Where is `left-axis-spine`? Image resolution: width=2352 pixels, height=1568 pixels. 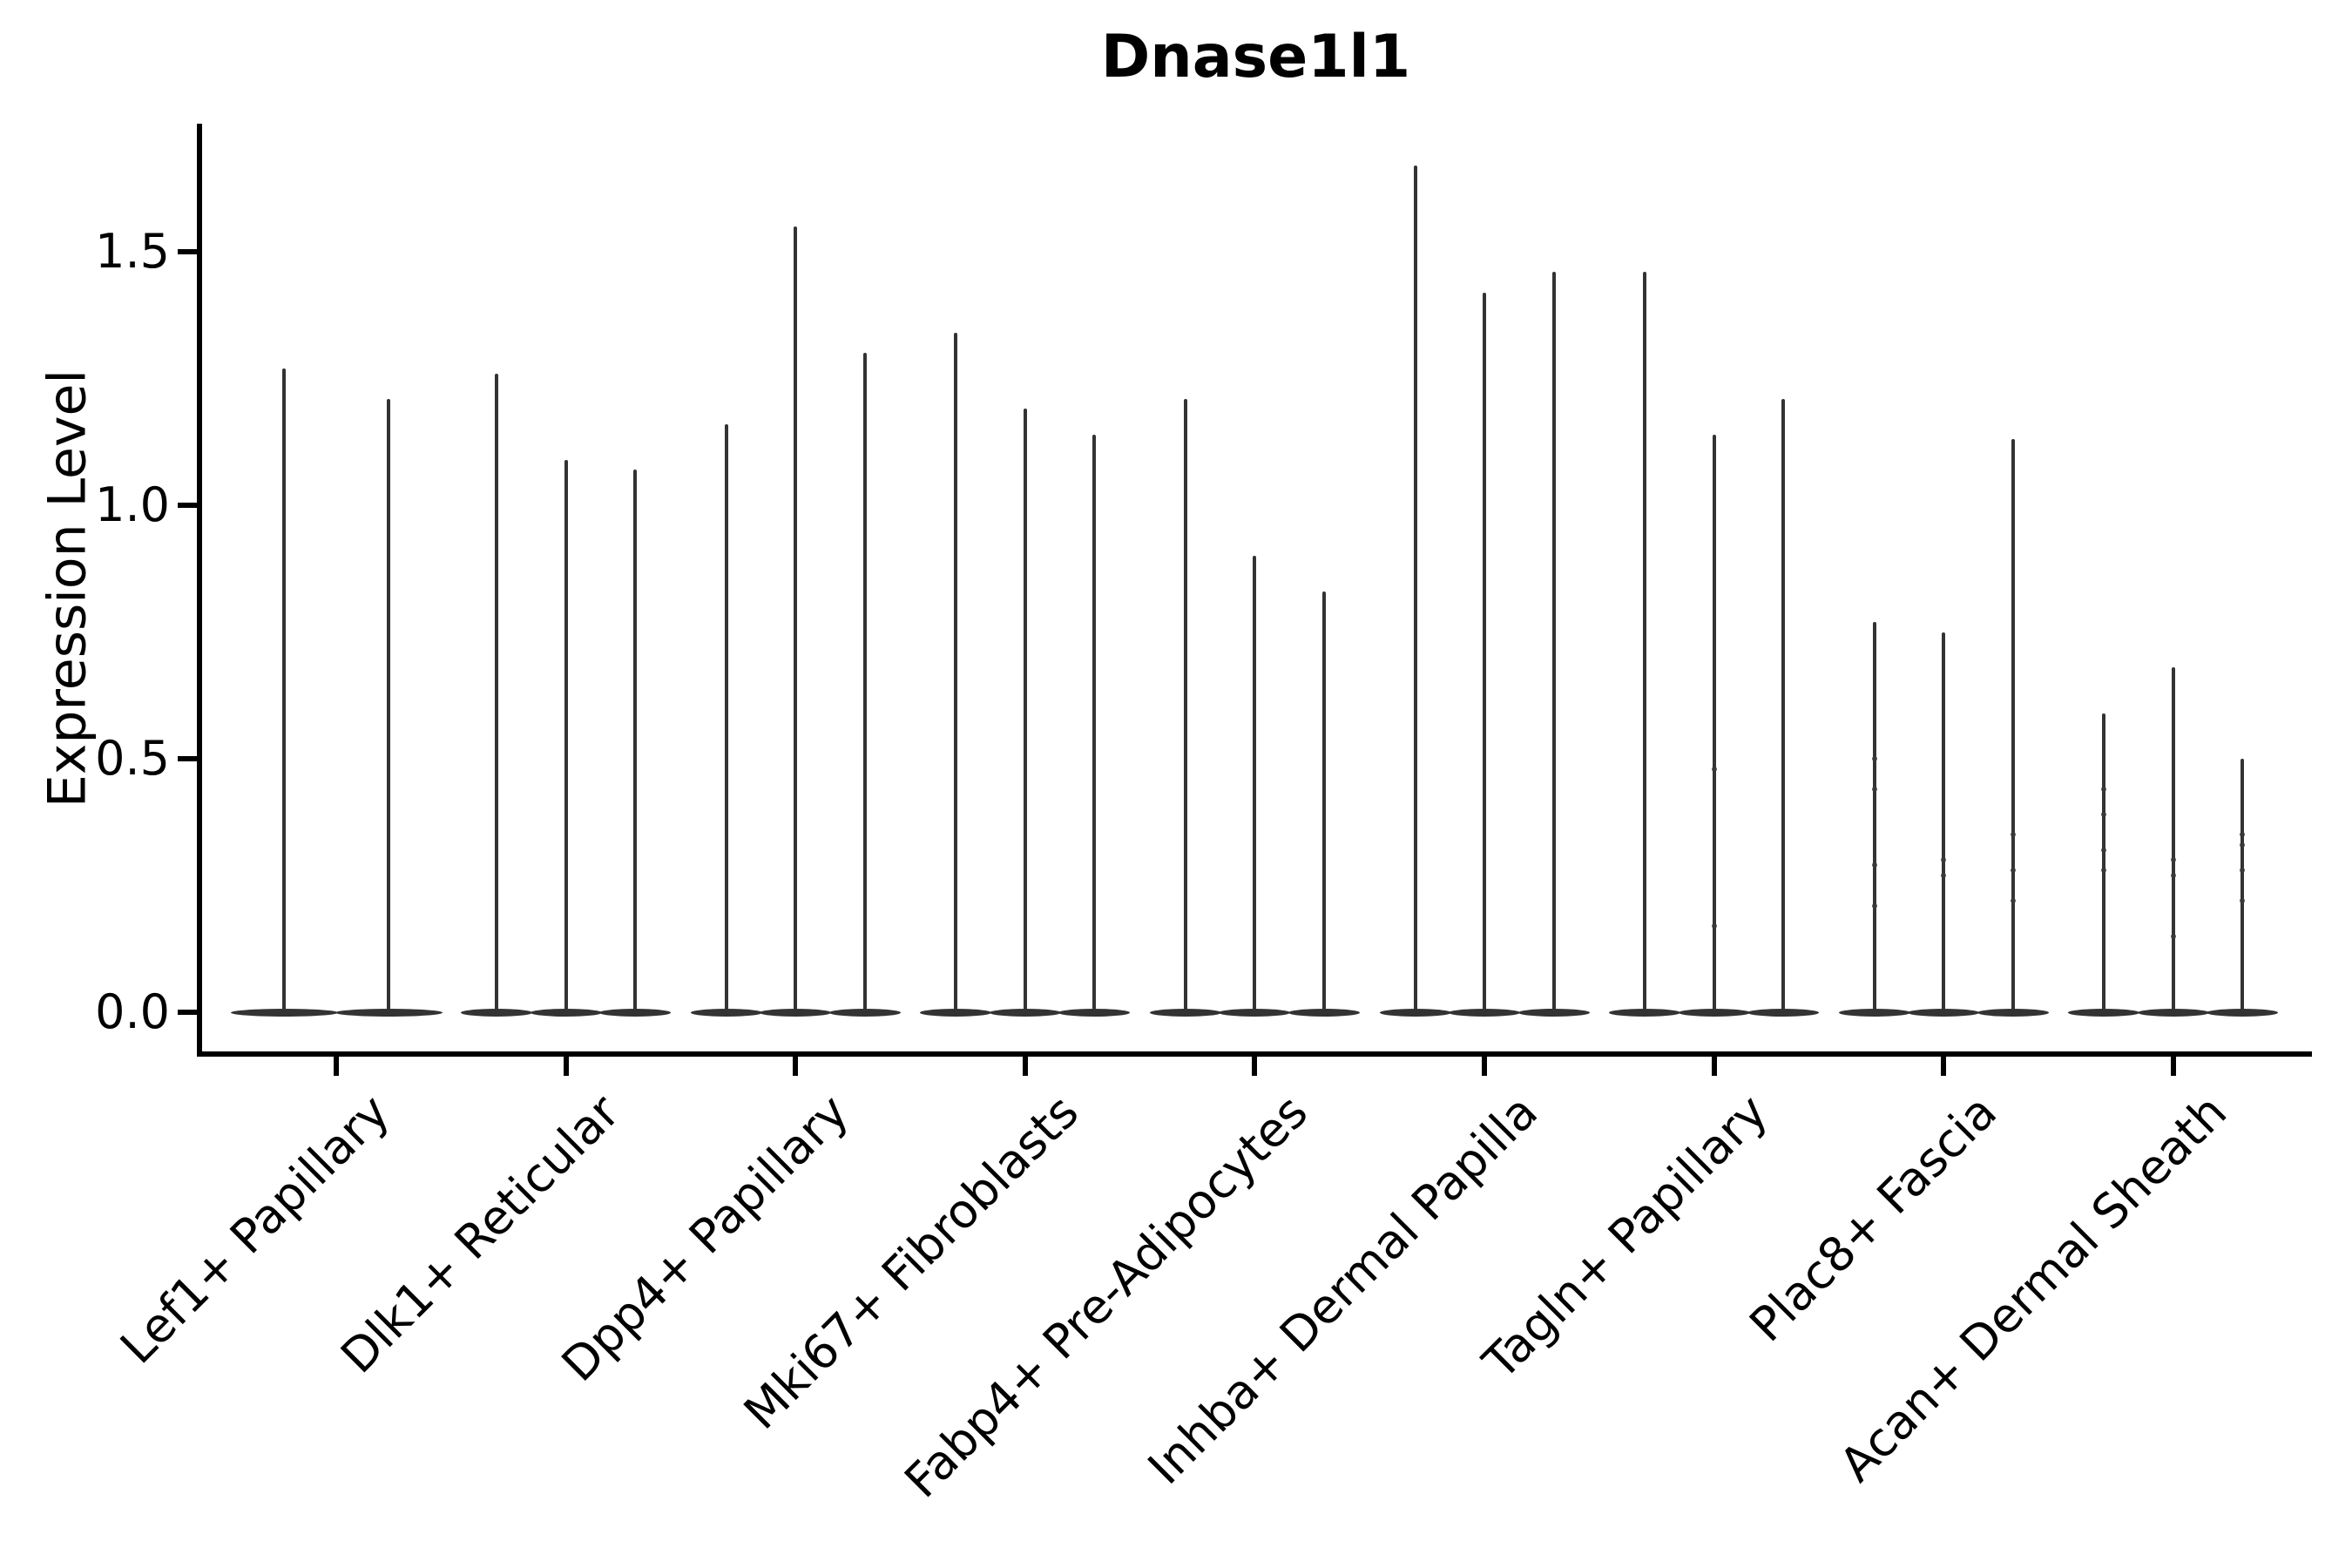 left-axis-spine is located at coordinates (199, 590).